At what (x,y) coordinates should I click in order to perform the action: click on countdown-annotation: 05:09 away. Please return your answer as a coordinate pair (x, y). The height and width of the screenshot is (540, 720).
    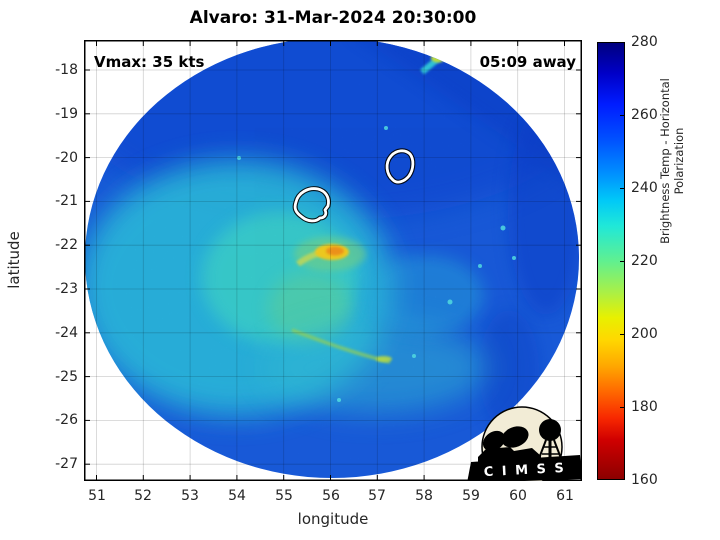
    Looking at the image, I should click on (527, 62).